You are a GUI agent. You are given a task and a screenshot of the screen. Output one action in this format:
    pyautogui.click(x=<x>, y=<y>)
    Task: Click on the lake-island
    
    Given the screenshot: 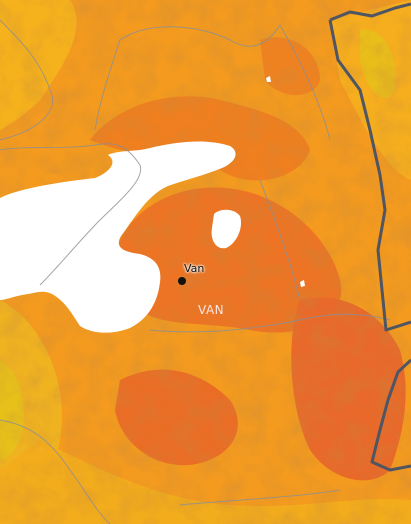 What is the action you would take?
    pyautogui.click(x=53, y=178)
    